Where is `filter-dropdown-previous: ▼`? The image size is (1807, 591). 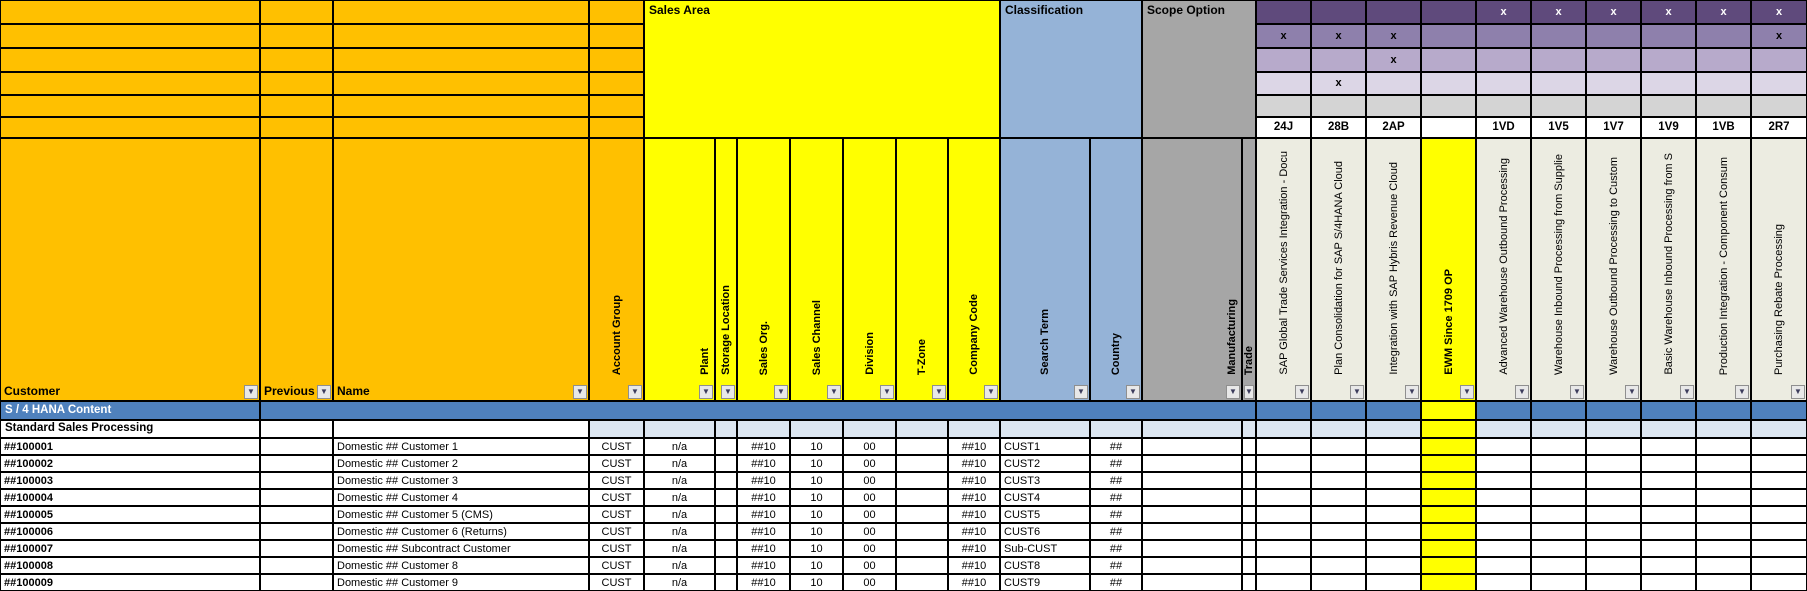 filter-dropdown-previous: ▼ is located at coordinates (324, 392).